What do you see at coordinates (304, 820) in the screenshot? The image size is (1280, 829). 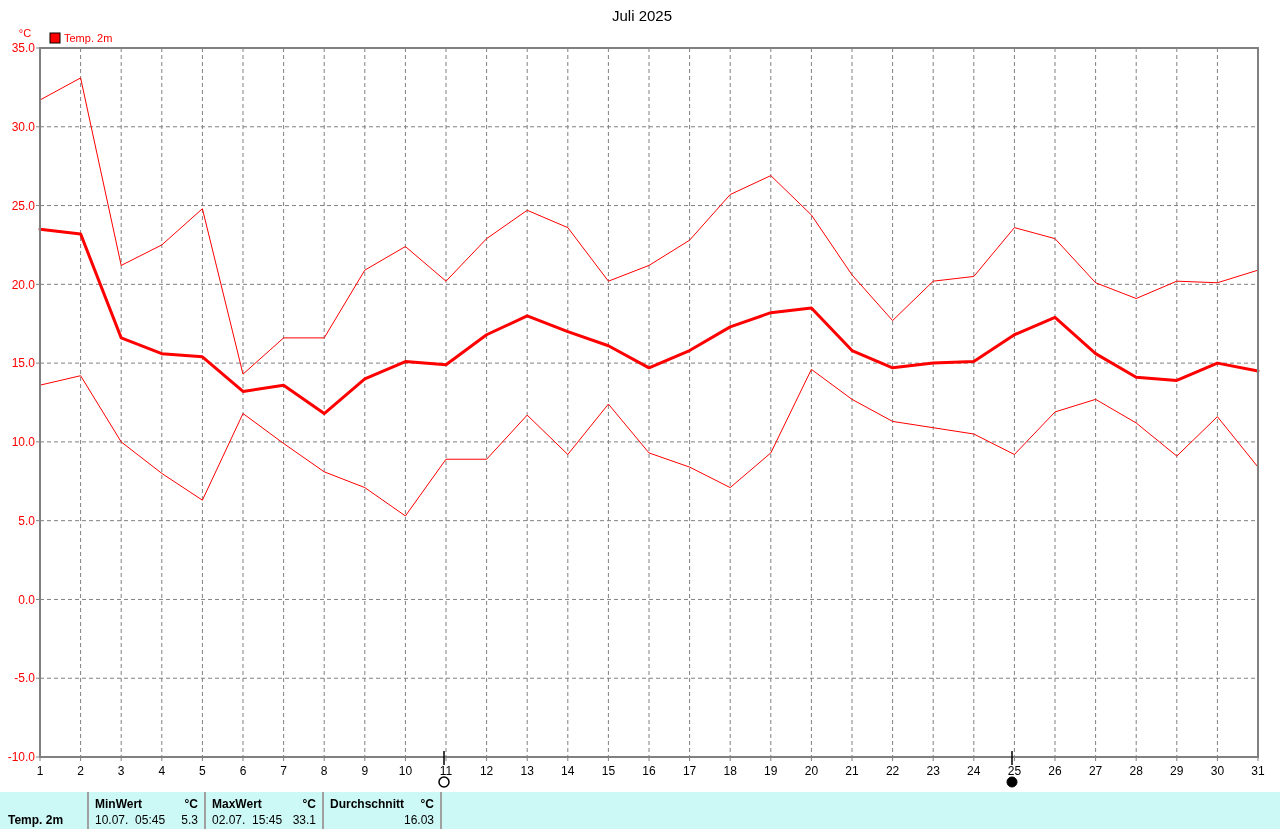 I see `text: 33.1` at bounding box center [304, 820].